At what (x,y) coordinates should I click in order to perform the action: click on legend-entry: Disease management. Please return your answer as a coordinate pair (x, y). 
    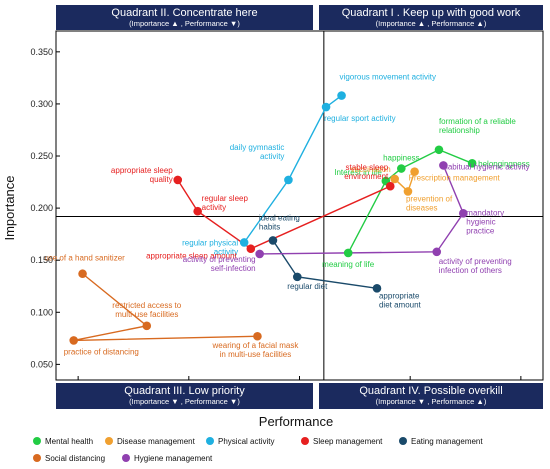
    Looking at the image, I should click on (156, 441).